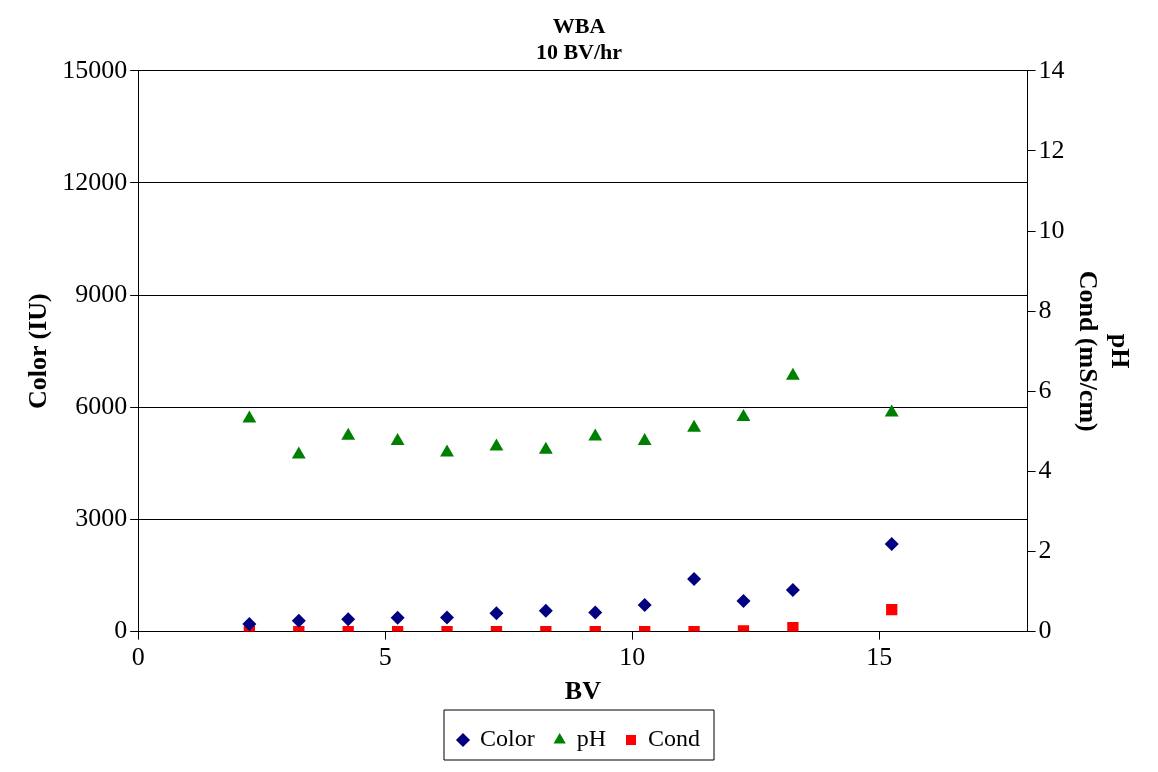 The image size is (1158, 772). What do you see at coordinates (1045, 470) in the screenshot?
I see `y2-tick-label: 4` at bounding box center [1045, 470].